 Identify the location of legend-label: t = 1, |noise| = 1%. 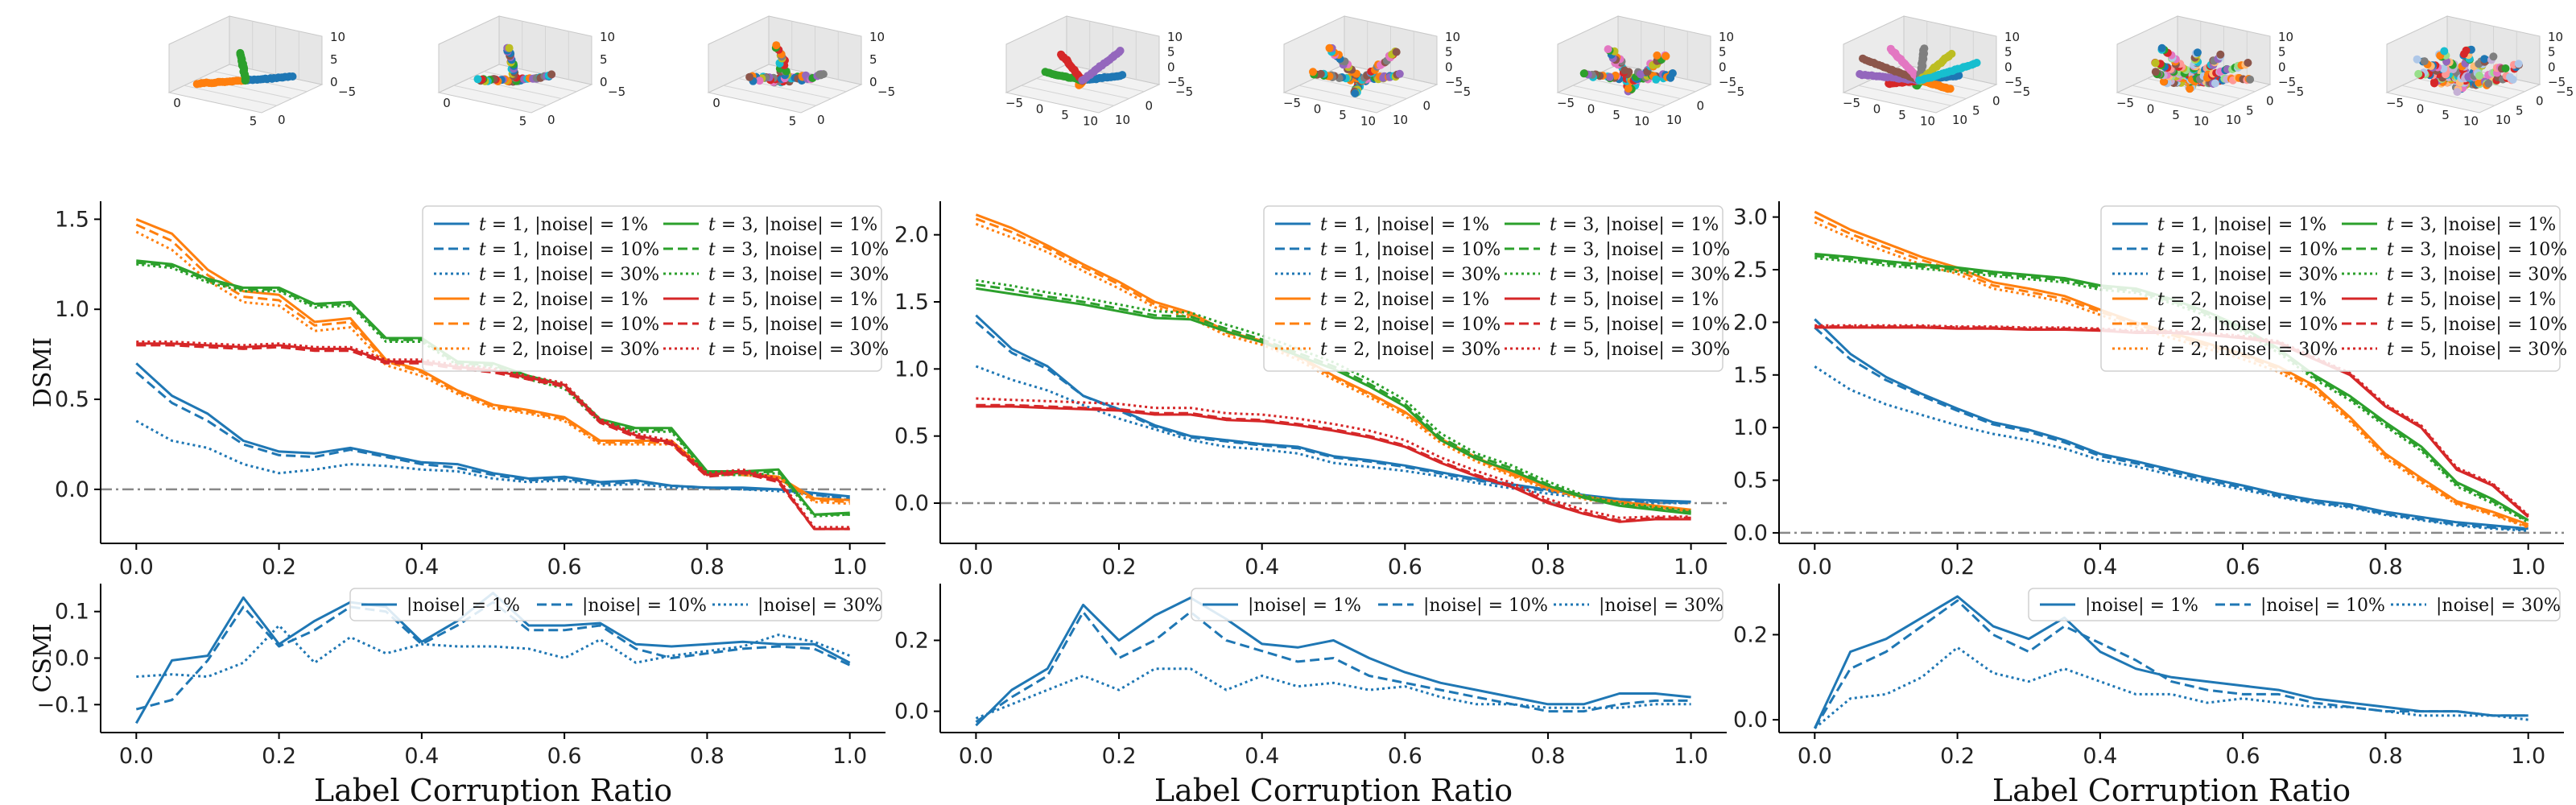
(563, 225).